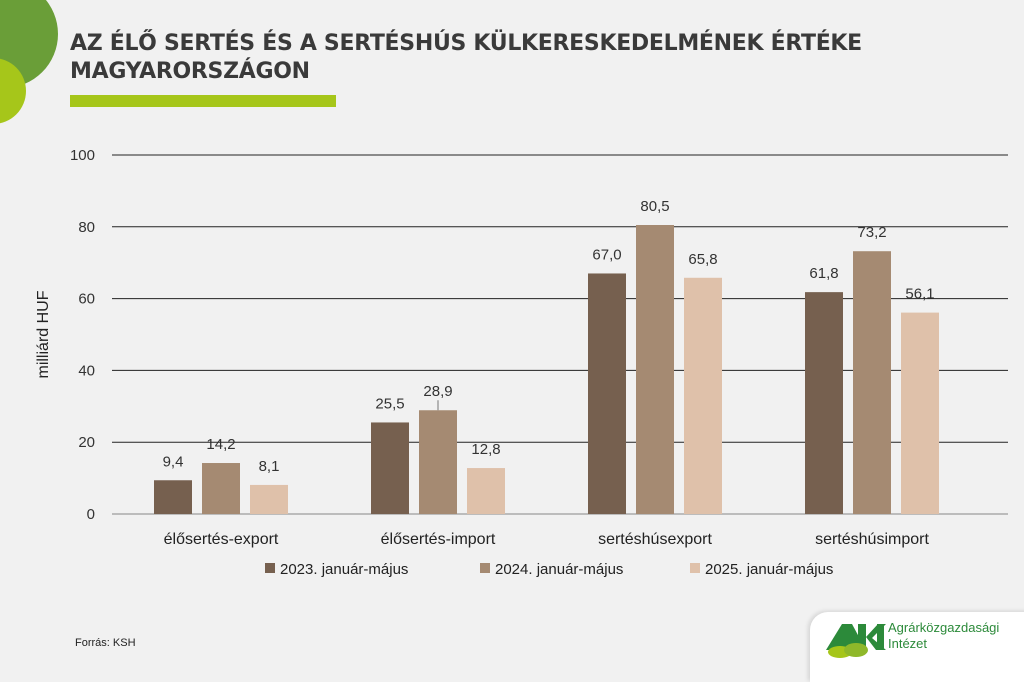 The height and width of the screenshot is (682, 1024). I want to click on y-tick-label: 0, so click(91, 514).